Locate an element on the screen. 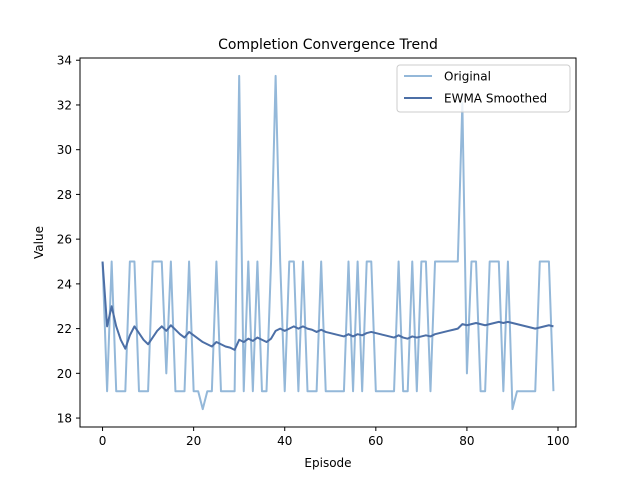 This screenshot has width=640, height=480. x-tick-label: 20 is located at coordinates (193, 441).